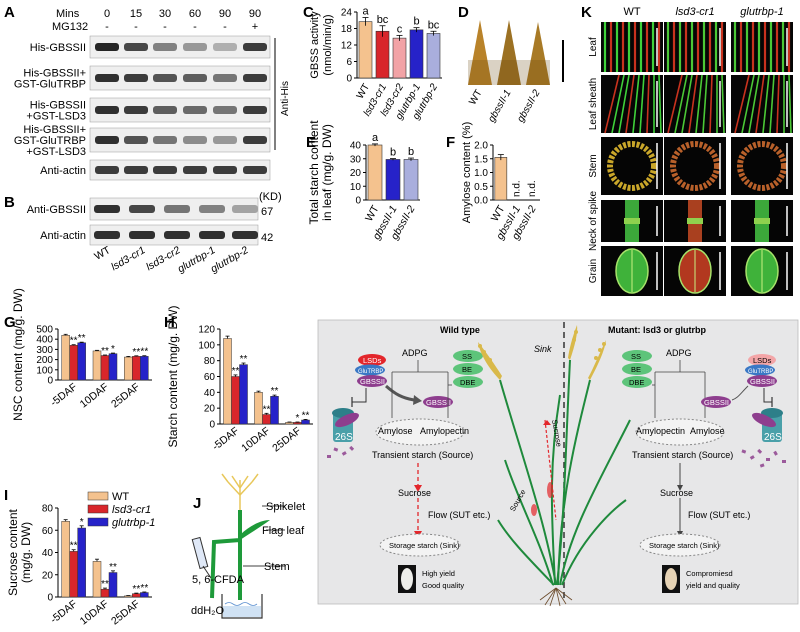 Image resolution: width=800 pixels, height=632 pixels. What do you see at coordinates (631, 12) in the screenshot?
I see `k-col-label: WT` at bounding box center [631, 12].